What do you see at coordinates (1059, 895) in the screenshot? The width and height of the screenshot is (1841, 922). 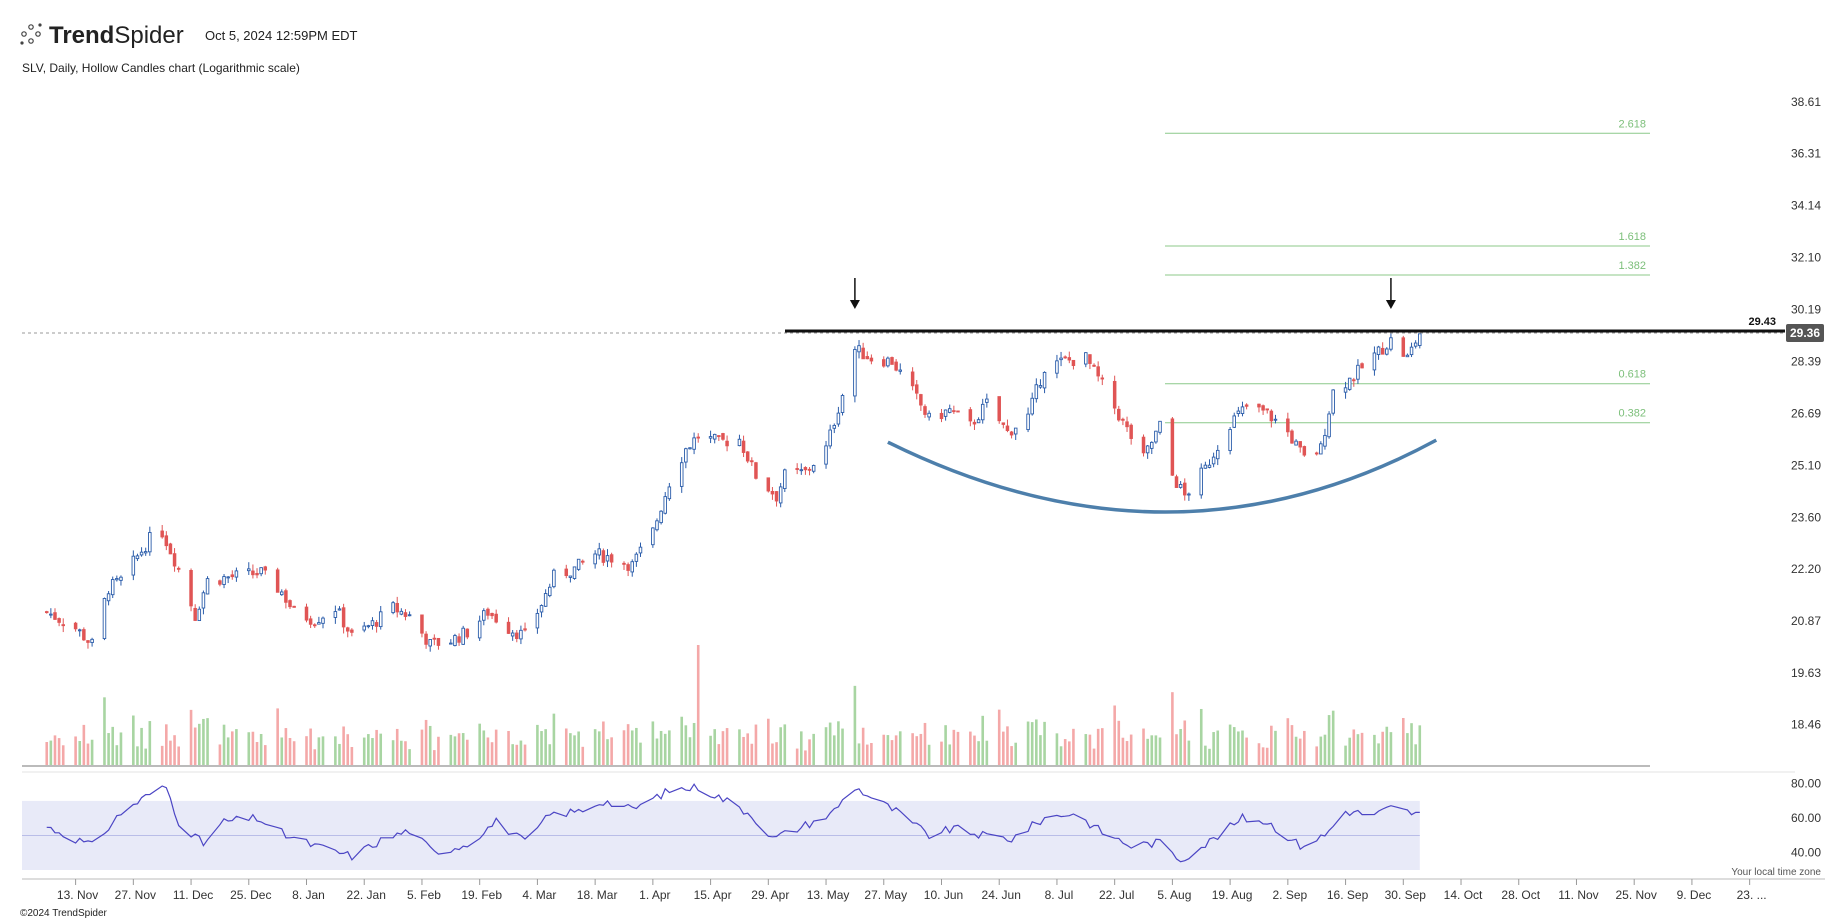 I see `x-tick-label: 8. Jul` at bounding box center [1059, 895].